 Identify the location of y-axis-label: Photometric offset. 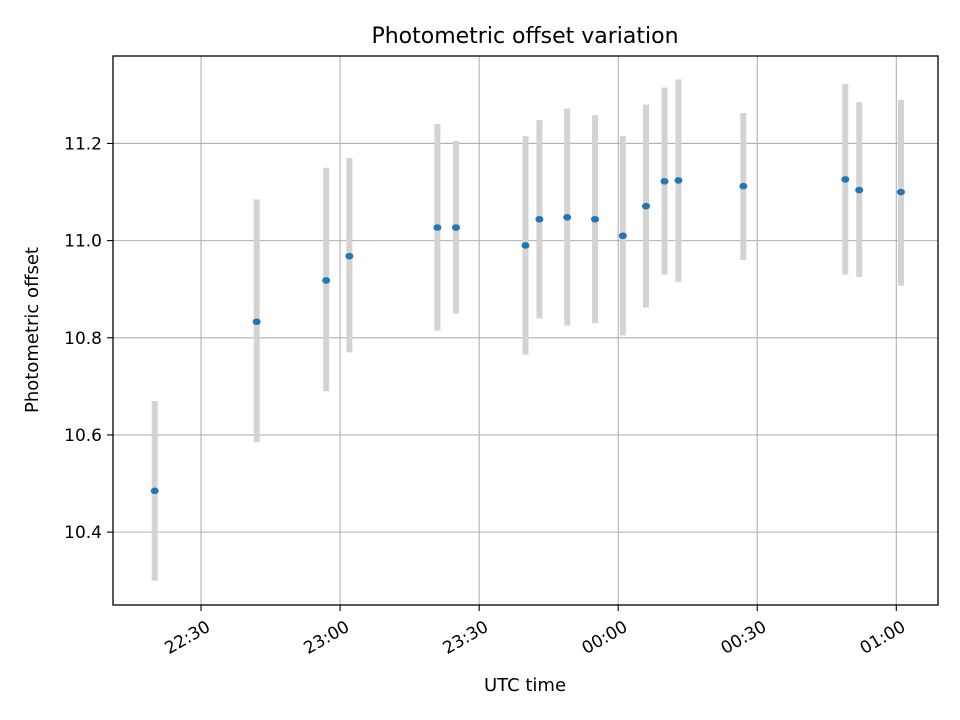
(32, 330).